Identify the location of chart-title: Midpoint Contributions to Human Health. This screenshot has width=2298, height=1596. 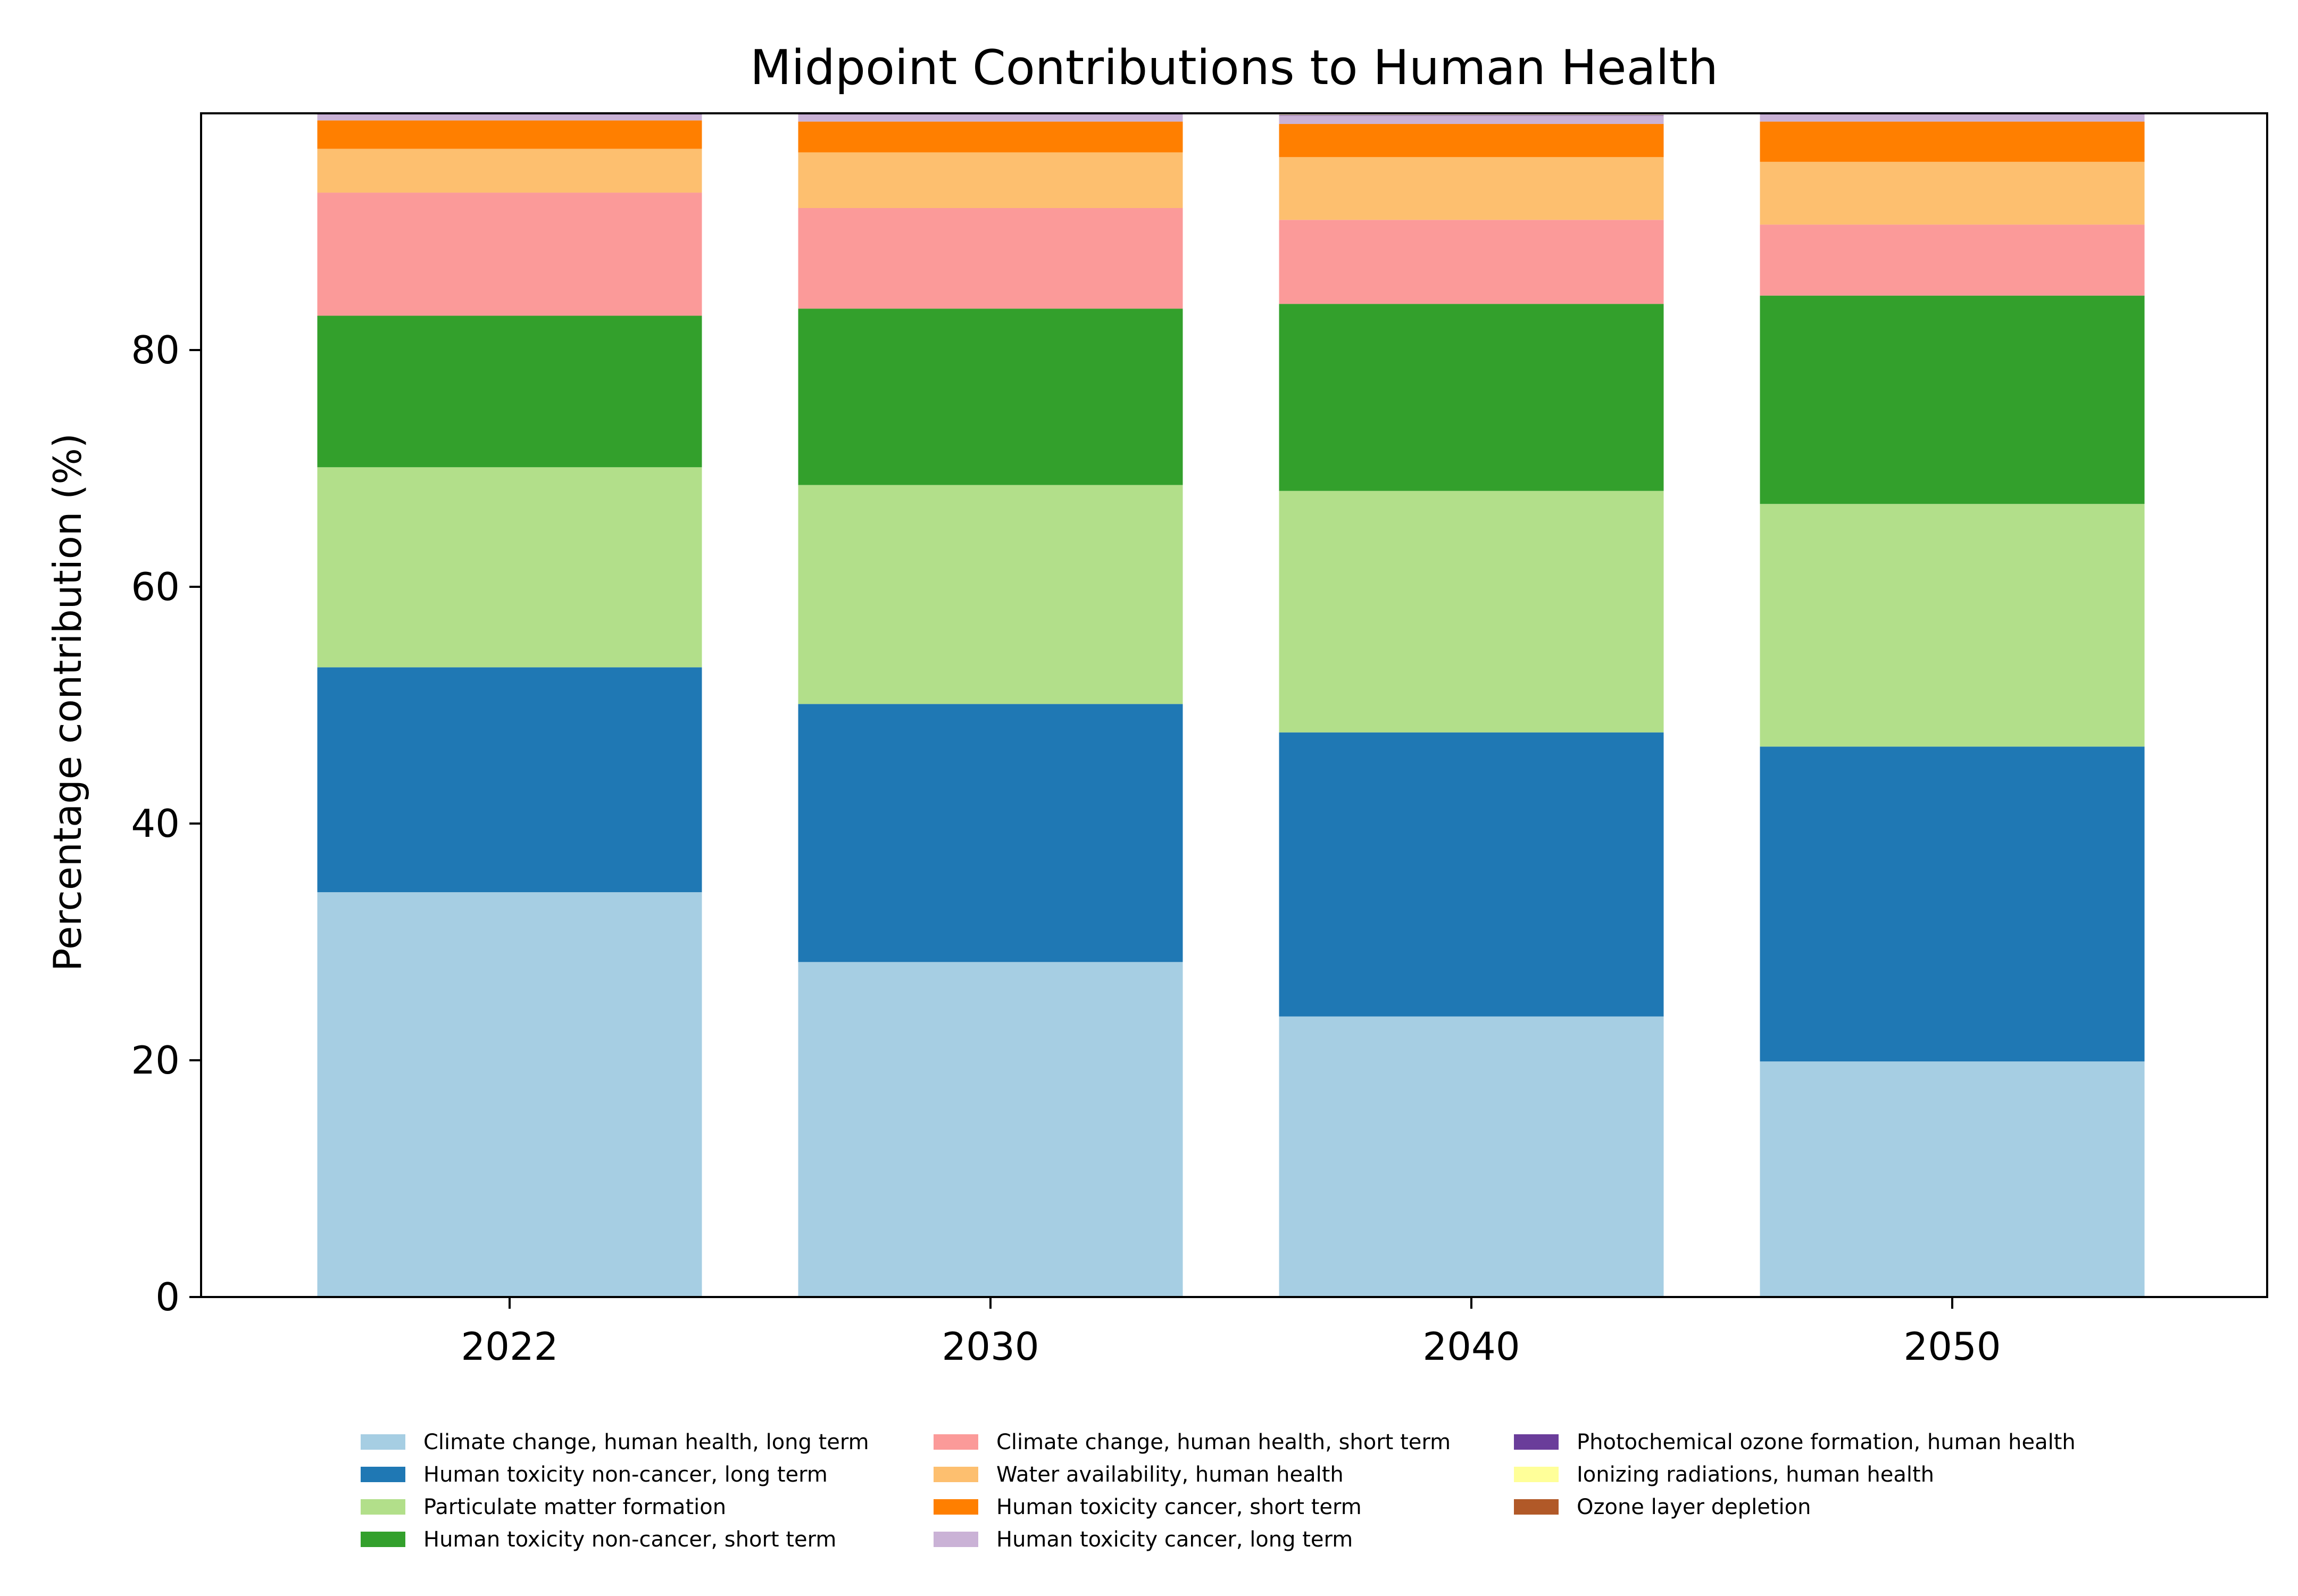
(1234, 68).